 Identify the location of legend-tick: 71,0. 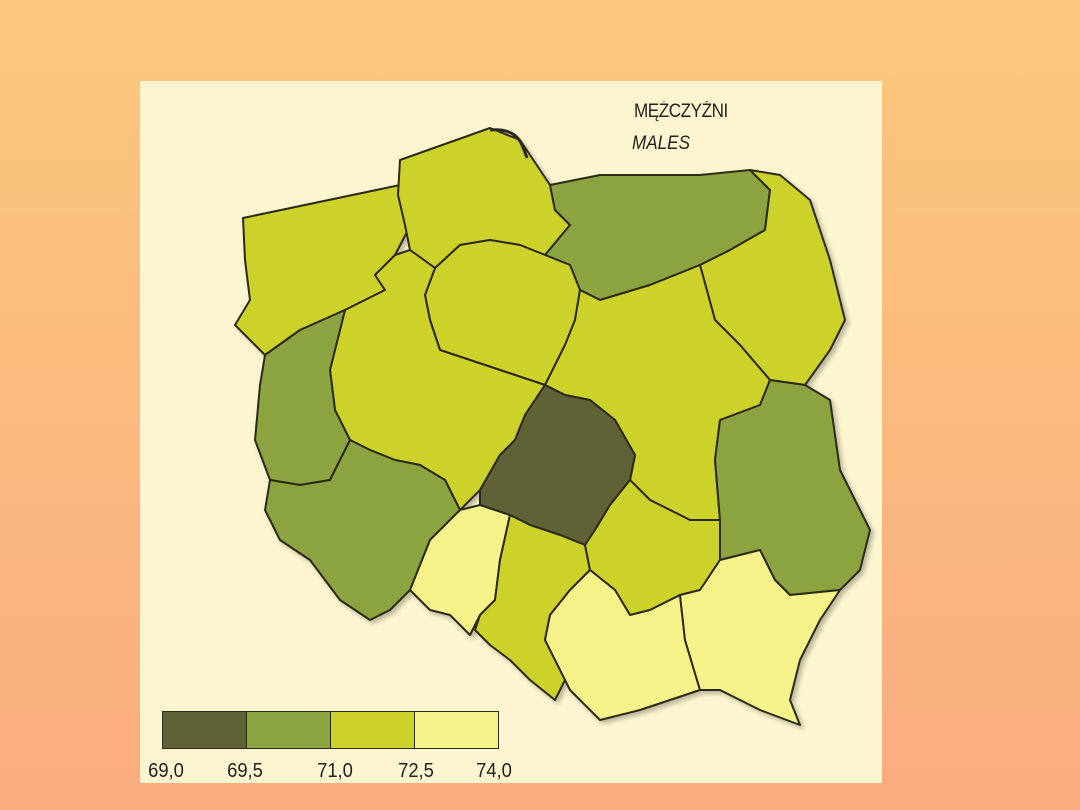
(335, 771).